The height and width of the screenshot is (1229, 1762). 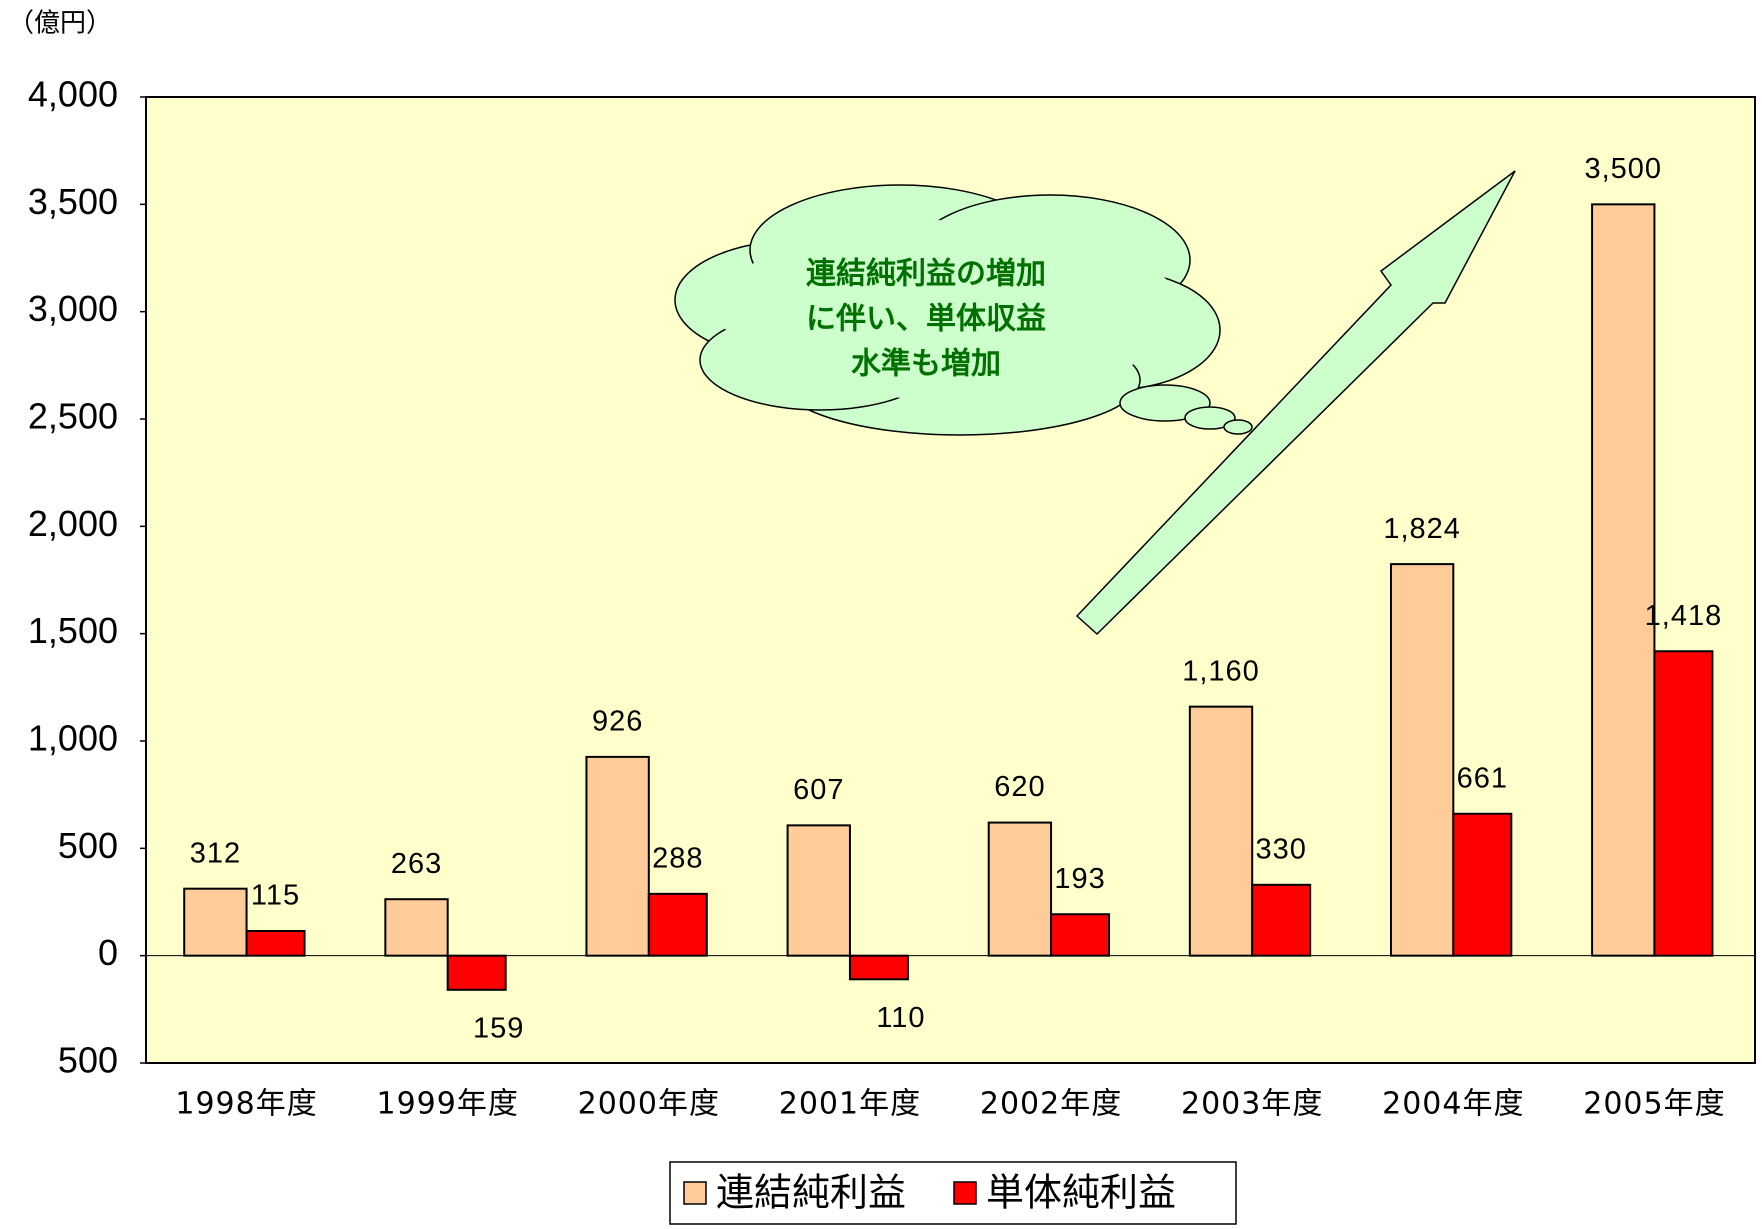 I want to click on y-tick-label: 4,000, so click(x=73, y=94).